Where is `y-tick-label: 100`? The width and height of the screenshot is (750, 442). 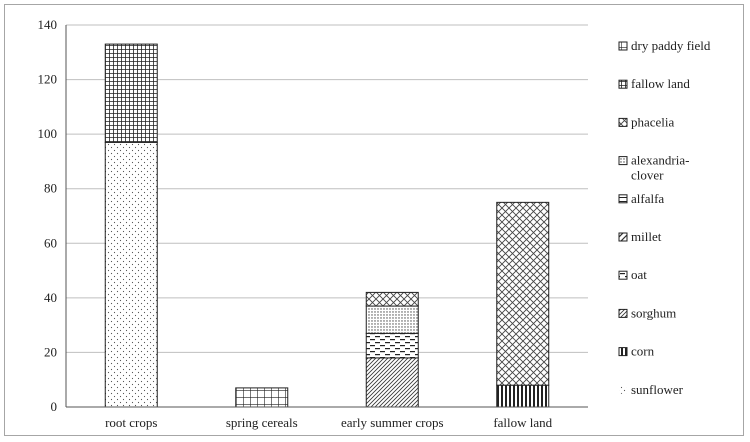
y-tick-label: 100 is located at coordinates (48, 133).